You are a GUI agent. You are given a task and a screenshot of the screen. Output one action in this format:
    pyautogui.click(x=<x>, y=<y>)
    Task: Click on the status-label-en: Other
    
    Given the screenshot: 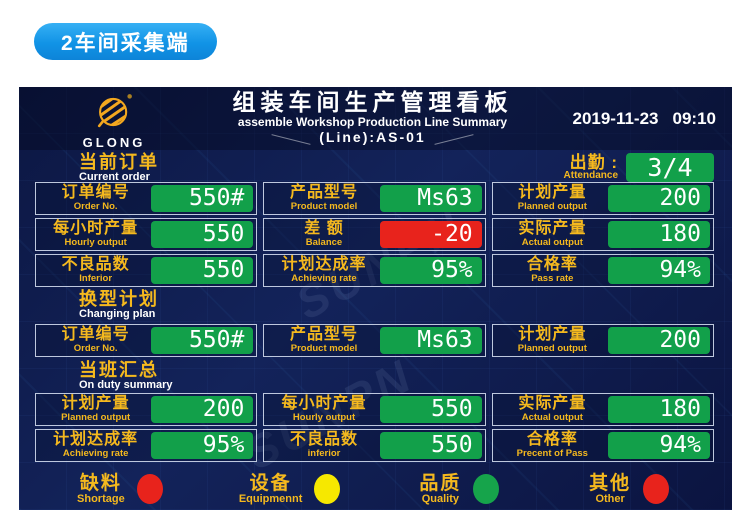 What is the action you would take?
    pyautogui.click(x=610, y=498)
    